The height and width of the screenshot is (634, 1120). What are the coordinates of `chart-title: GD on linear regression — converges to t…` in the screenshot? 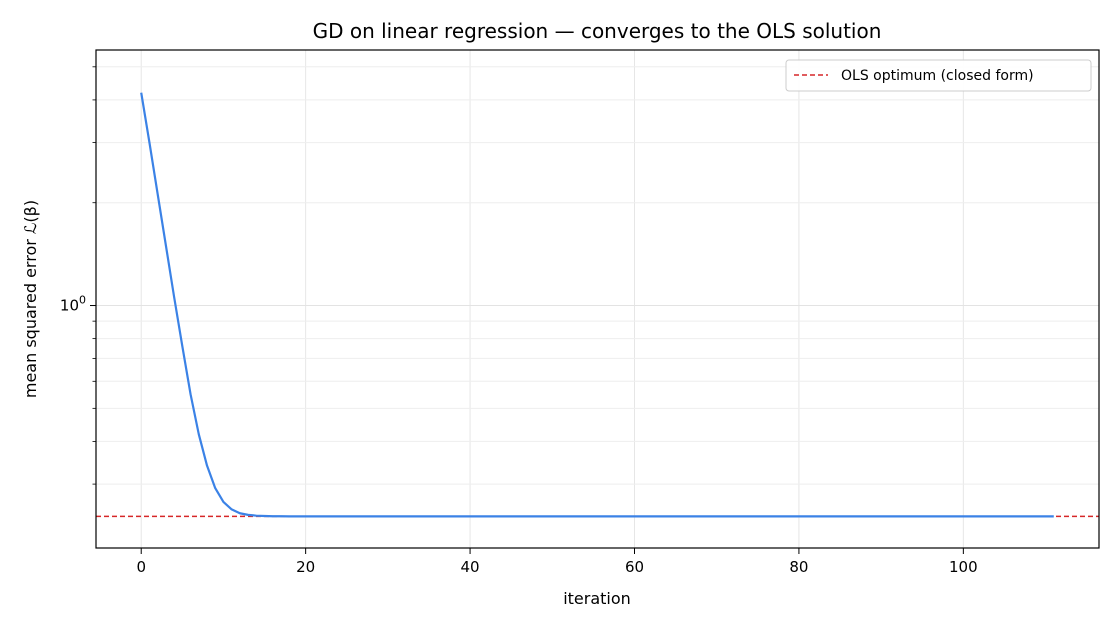 It's located at (597, 31).